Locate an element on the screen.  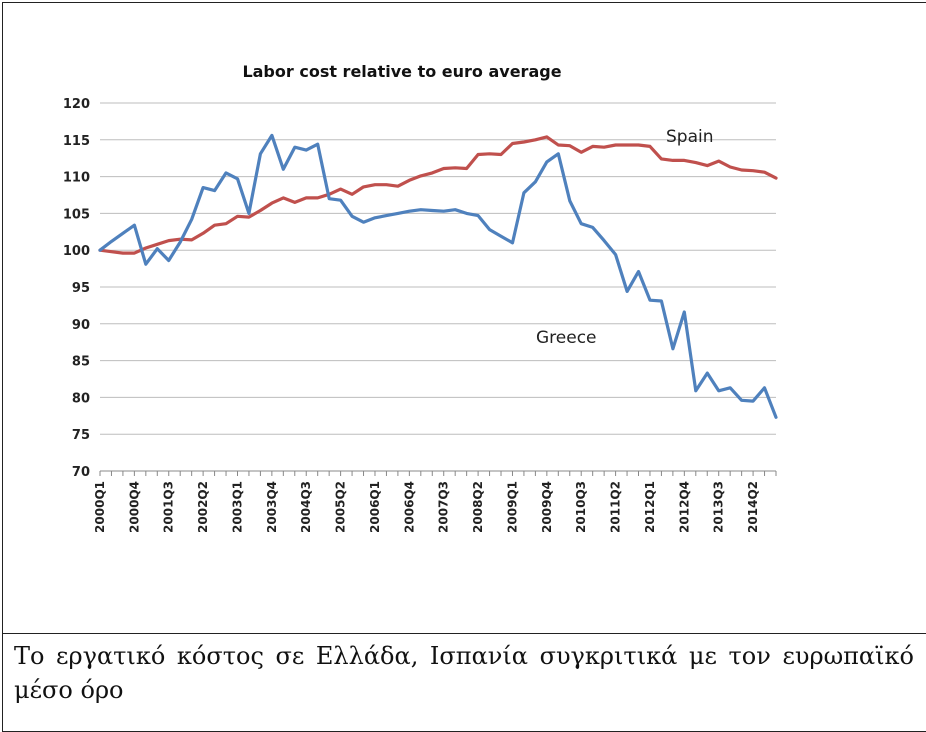
x-tick-label: 2000Q1 is located at coordinates (100, 507).